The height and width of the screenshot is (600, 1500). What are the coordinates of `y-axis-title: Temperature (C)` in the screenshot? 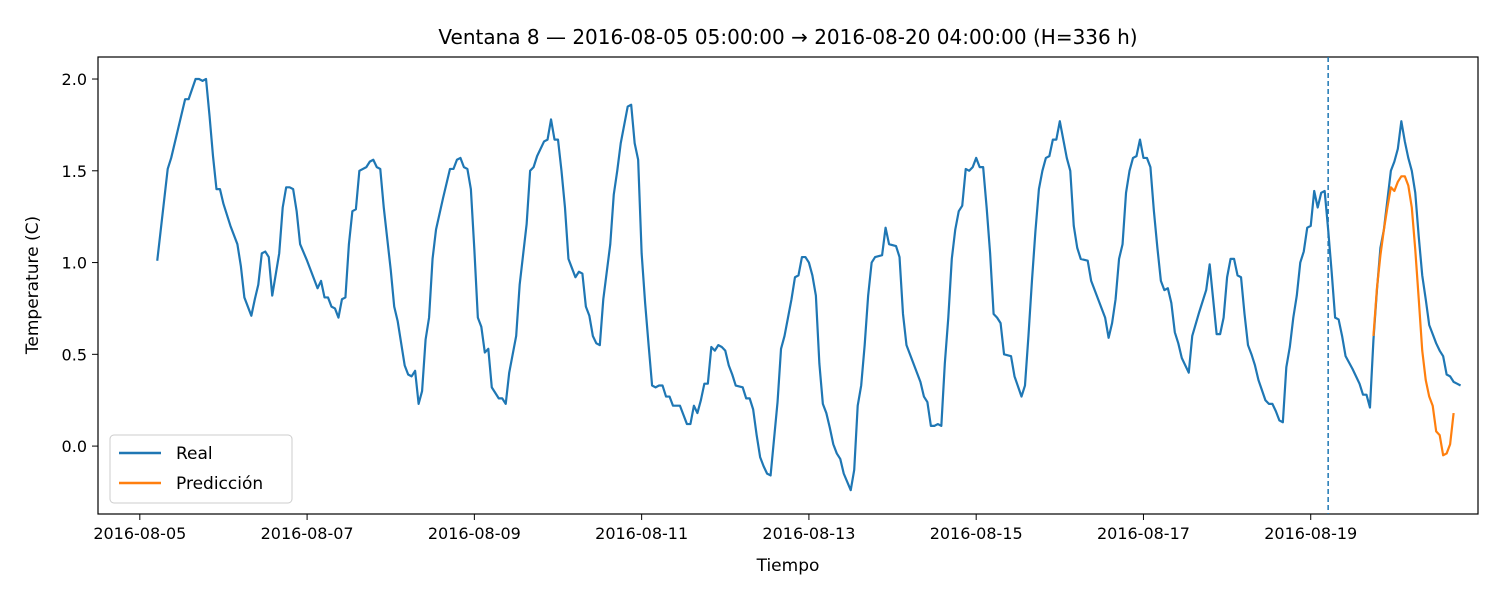 It's located at (33, 285).